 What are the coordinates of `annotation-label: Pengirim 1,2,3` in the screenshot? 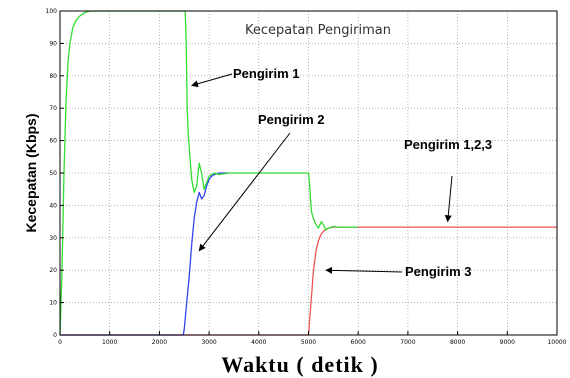 It's located at (448, 144).